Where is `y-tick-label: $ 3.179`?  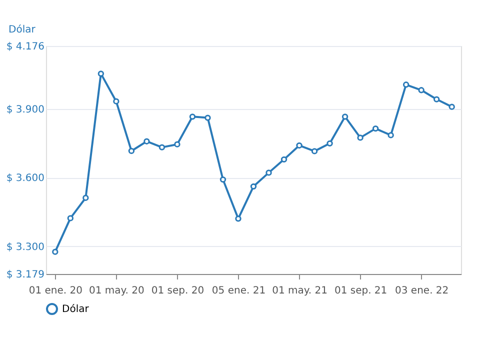 y-tick-label: $ 3.179 is located at coordinates (25, 275).